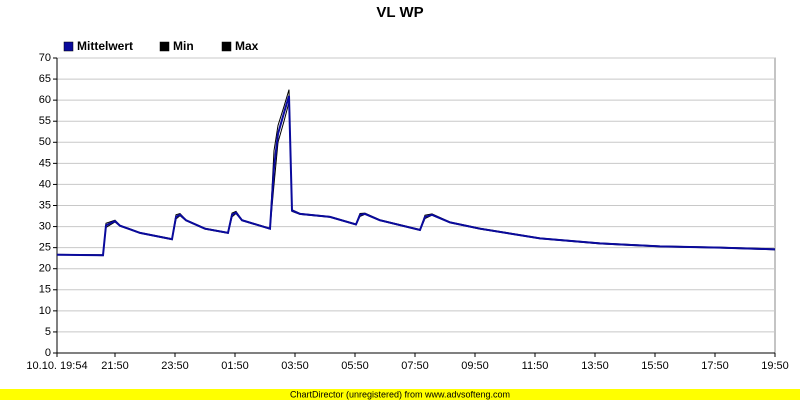  Describe the element at coordinates (235, 366) in the screenshot. I see `x-tick-label: 01:50` at that location.